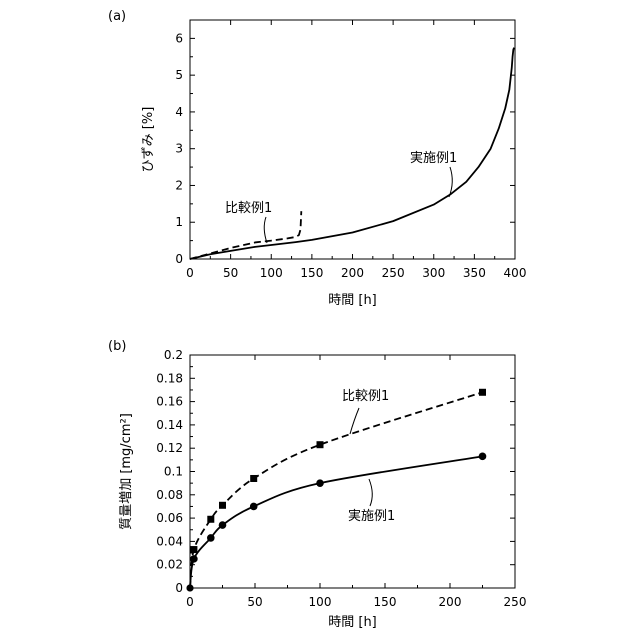 The height and width of the screenshot is (640, 640). Describe the element at coordinates (148, 140) in the screenshot. I see `y-axis-title: ひずみ [%]` at that location.